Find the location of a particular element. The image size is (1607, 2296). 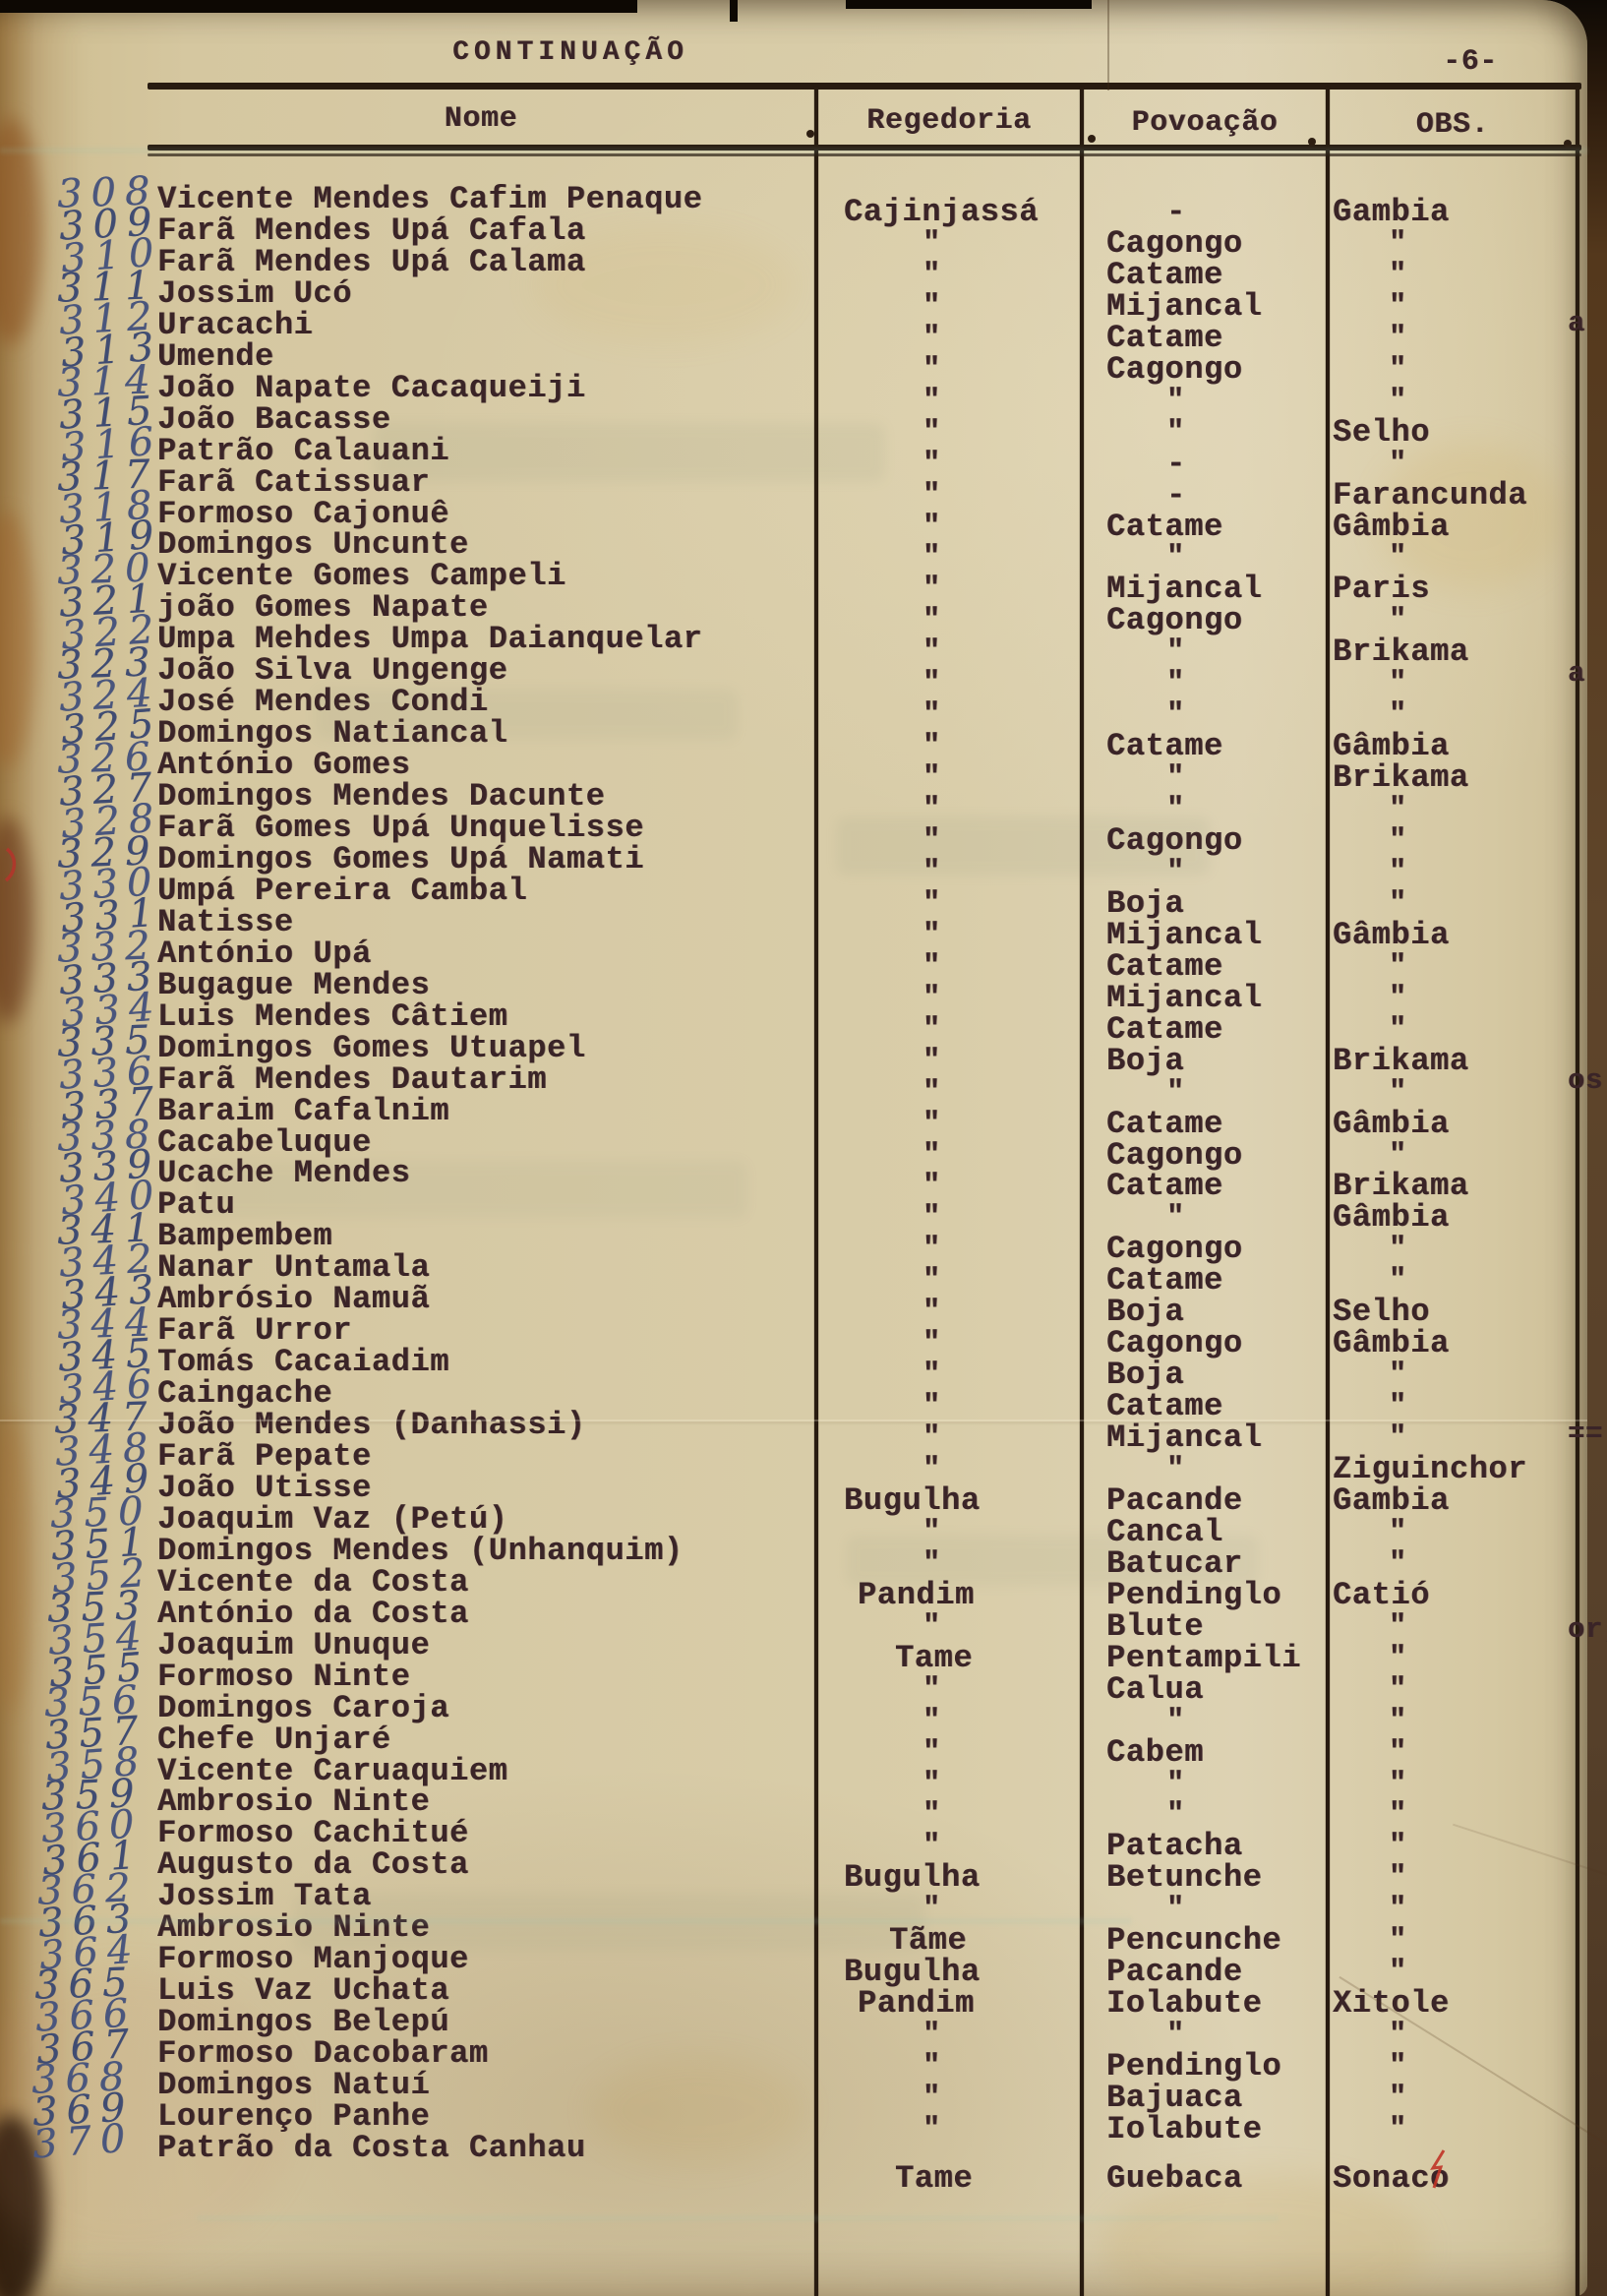

table-row: 318 Formoso Cajonuê " Catame Gâmbia is located at coordinates (793, 513).